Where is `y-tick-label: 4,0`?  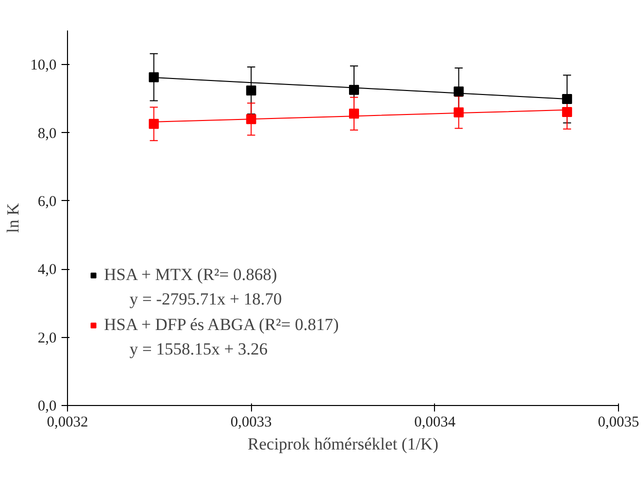
y-tick-label: 4,0 is located at coordinates (47, 270).